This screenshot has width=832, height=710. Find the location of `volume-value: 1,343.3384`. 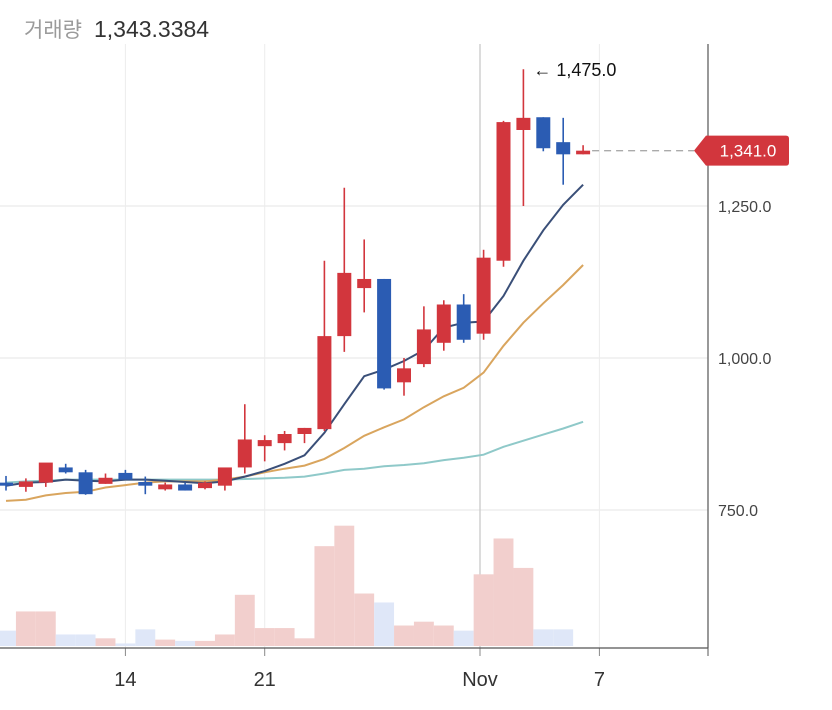

volume-value: 1,343.3384 is located at coordinates (151, 29).